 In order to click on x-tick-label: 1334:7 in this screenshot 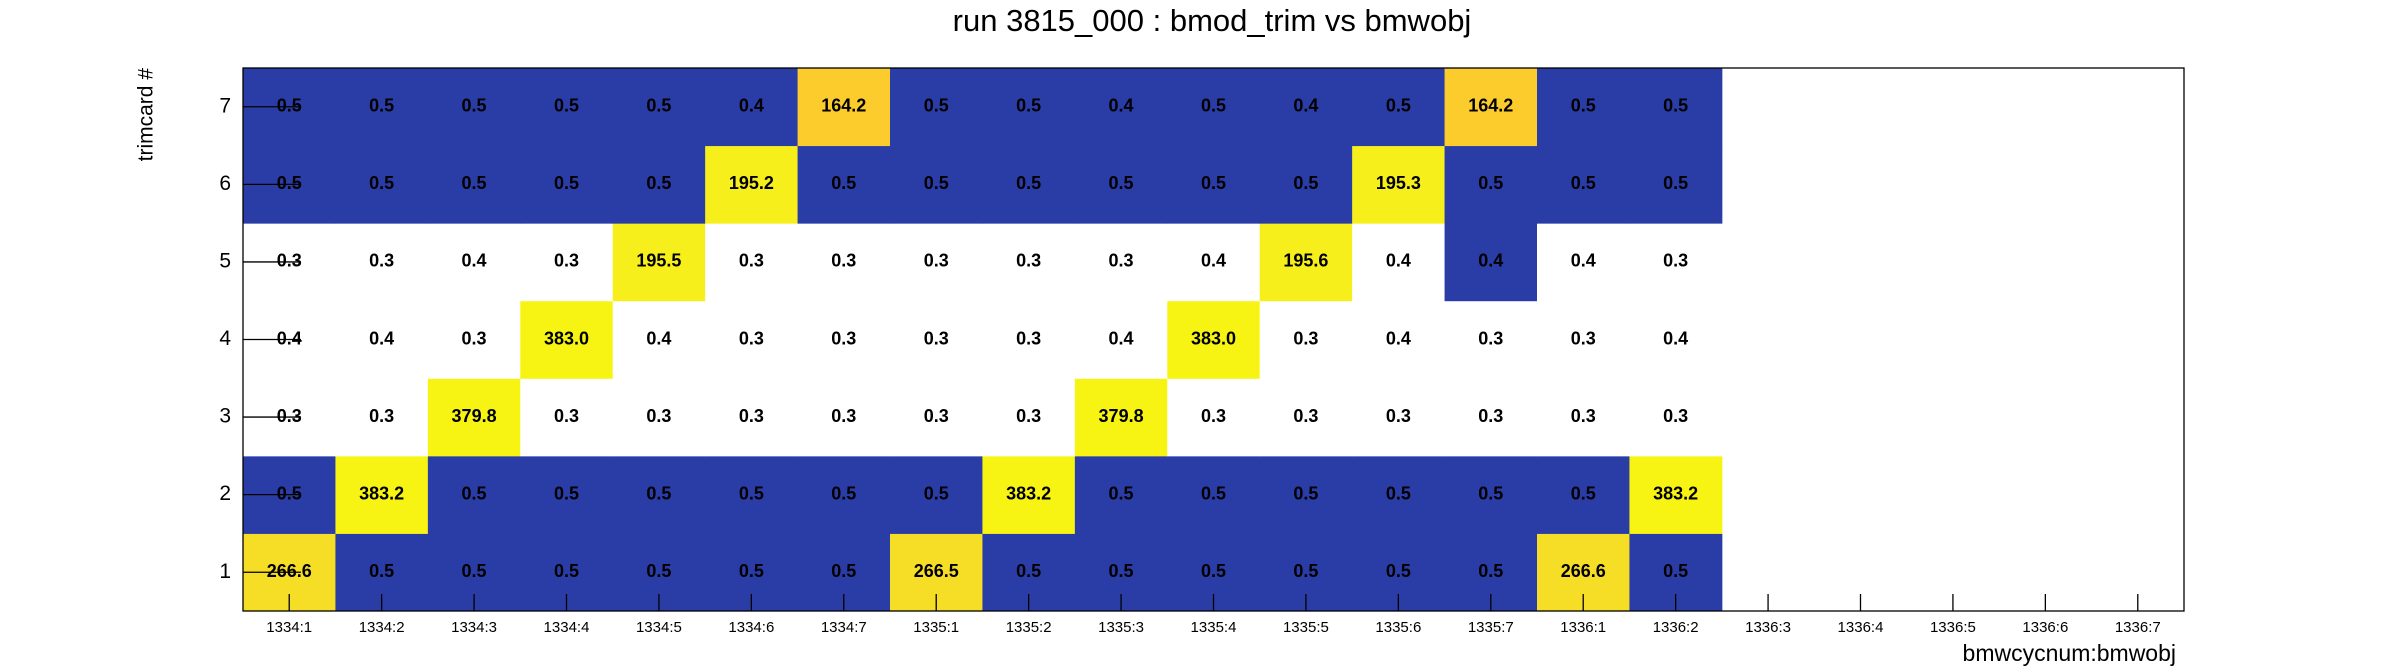, I will do `click(844, 627)`.